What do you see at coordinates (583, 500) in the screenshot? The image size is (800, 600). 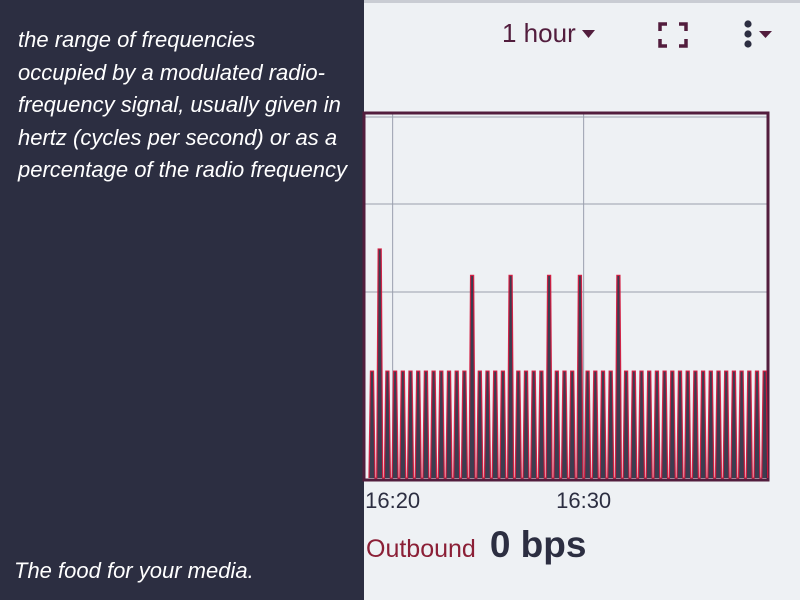 I see `x-tick-label: 16:30` at bounding box center [583, 500].